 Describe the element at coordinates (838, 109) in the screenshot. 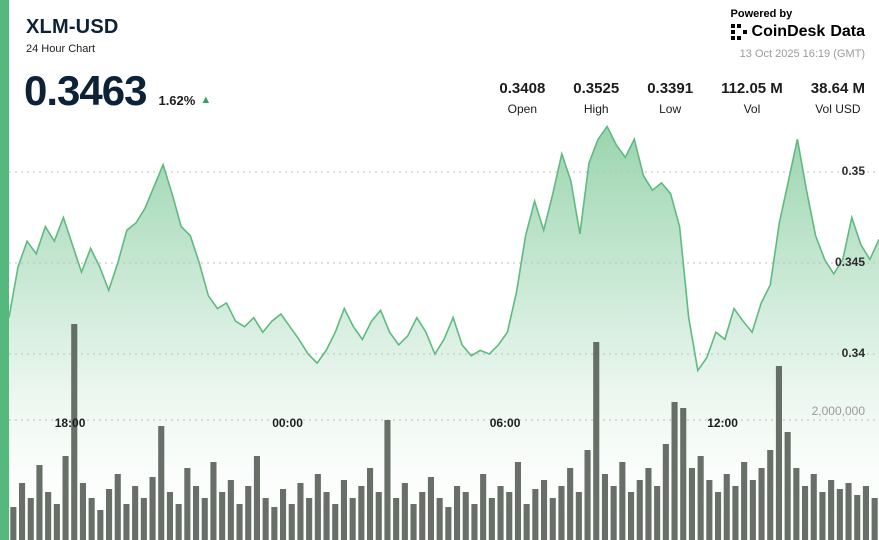

I see `stat-vol-usd-label: Vol USD` at that location.